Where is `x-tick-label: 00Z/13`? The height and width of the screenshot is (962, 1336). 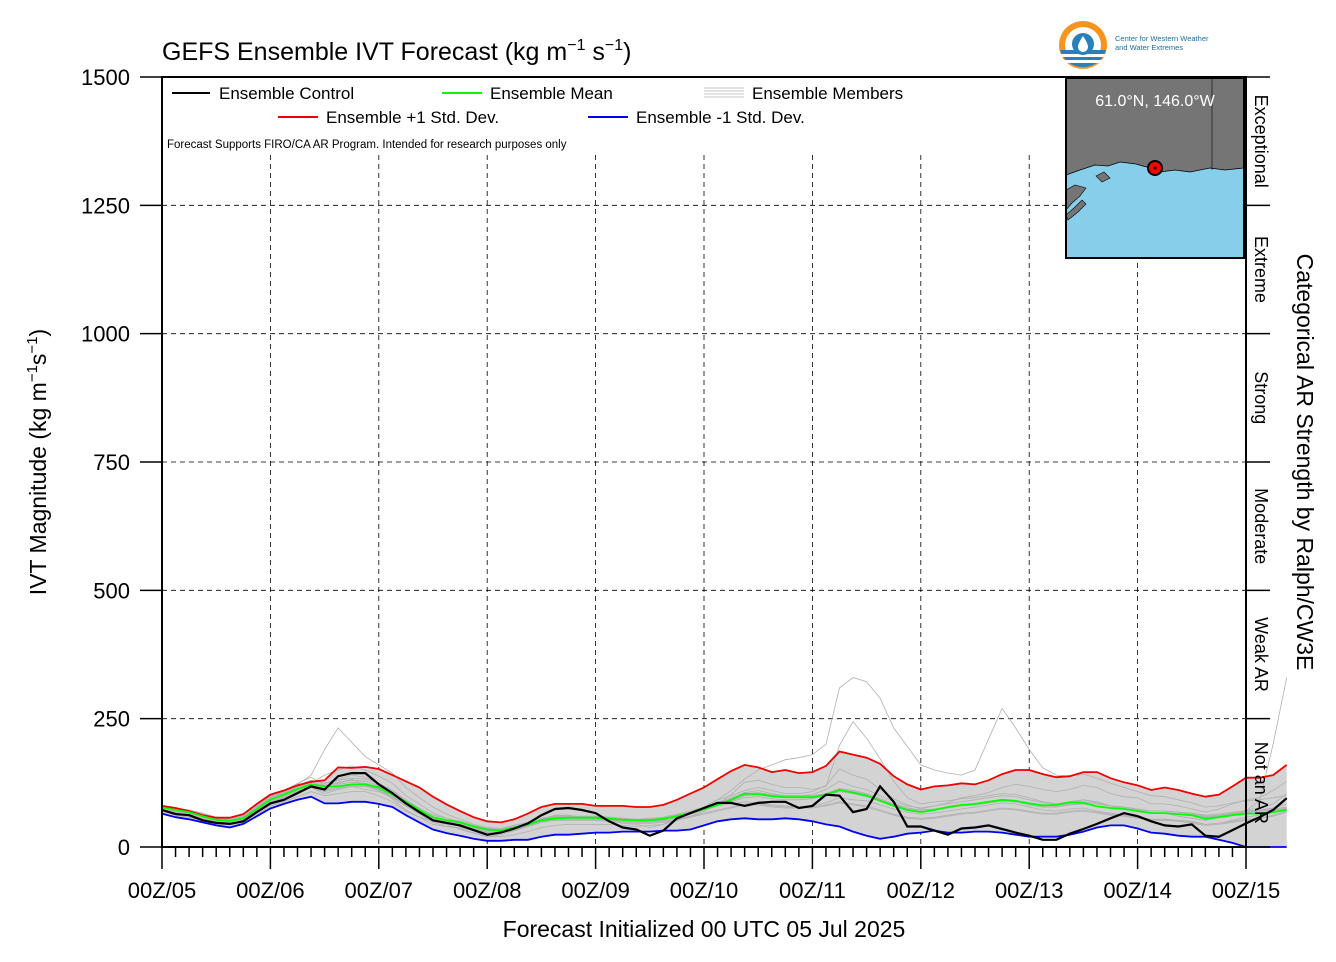
x-tick-label: 00Z/13 is located at coordinates (1029, 890).